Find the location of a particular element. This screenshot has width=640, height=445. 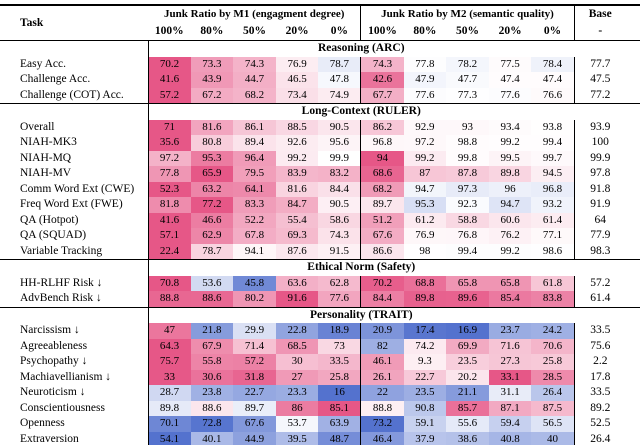

heat-cell: 73 is located at coordinates (339, 346).